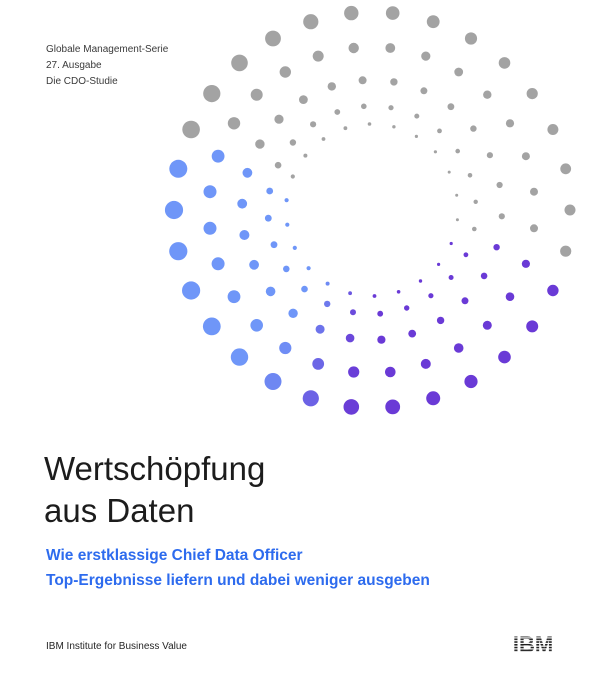 This screenshot has width=600, height=675. I want to click on ibm-logo-text: IBM, so click(533, 644).